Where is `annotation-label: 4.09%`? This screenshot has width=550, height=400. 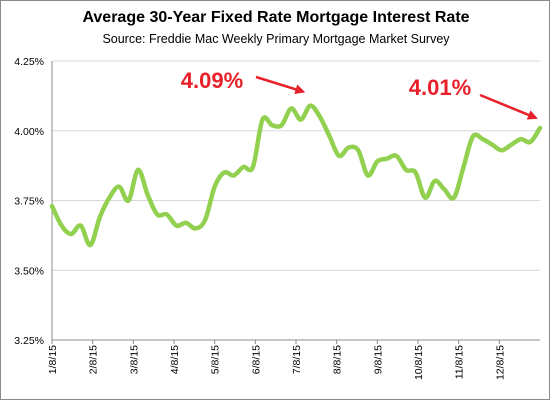
annotation-label: 4.09% is located at coordinates (212, 80).